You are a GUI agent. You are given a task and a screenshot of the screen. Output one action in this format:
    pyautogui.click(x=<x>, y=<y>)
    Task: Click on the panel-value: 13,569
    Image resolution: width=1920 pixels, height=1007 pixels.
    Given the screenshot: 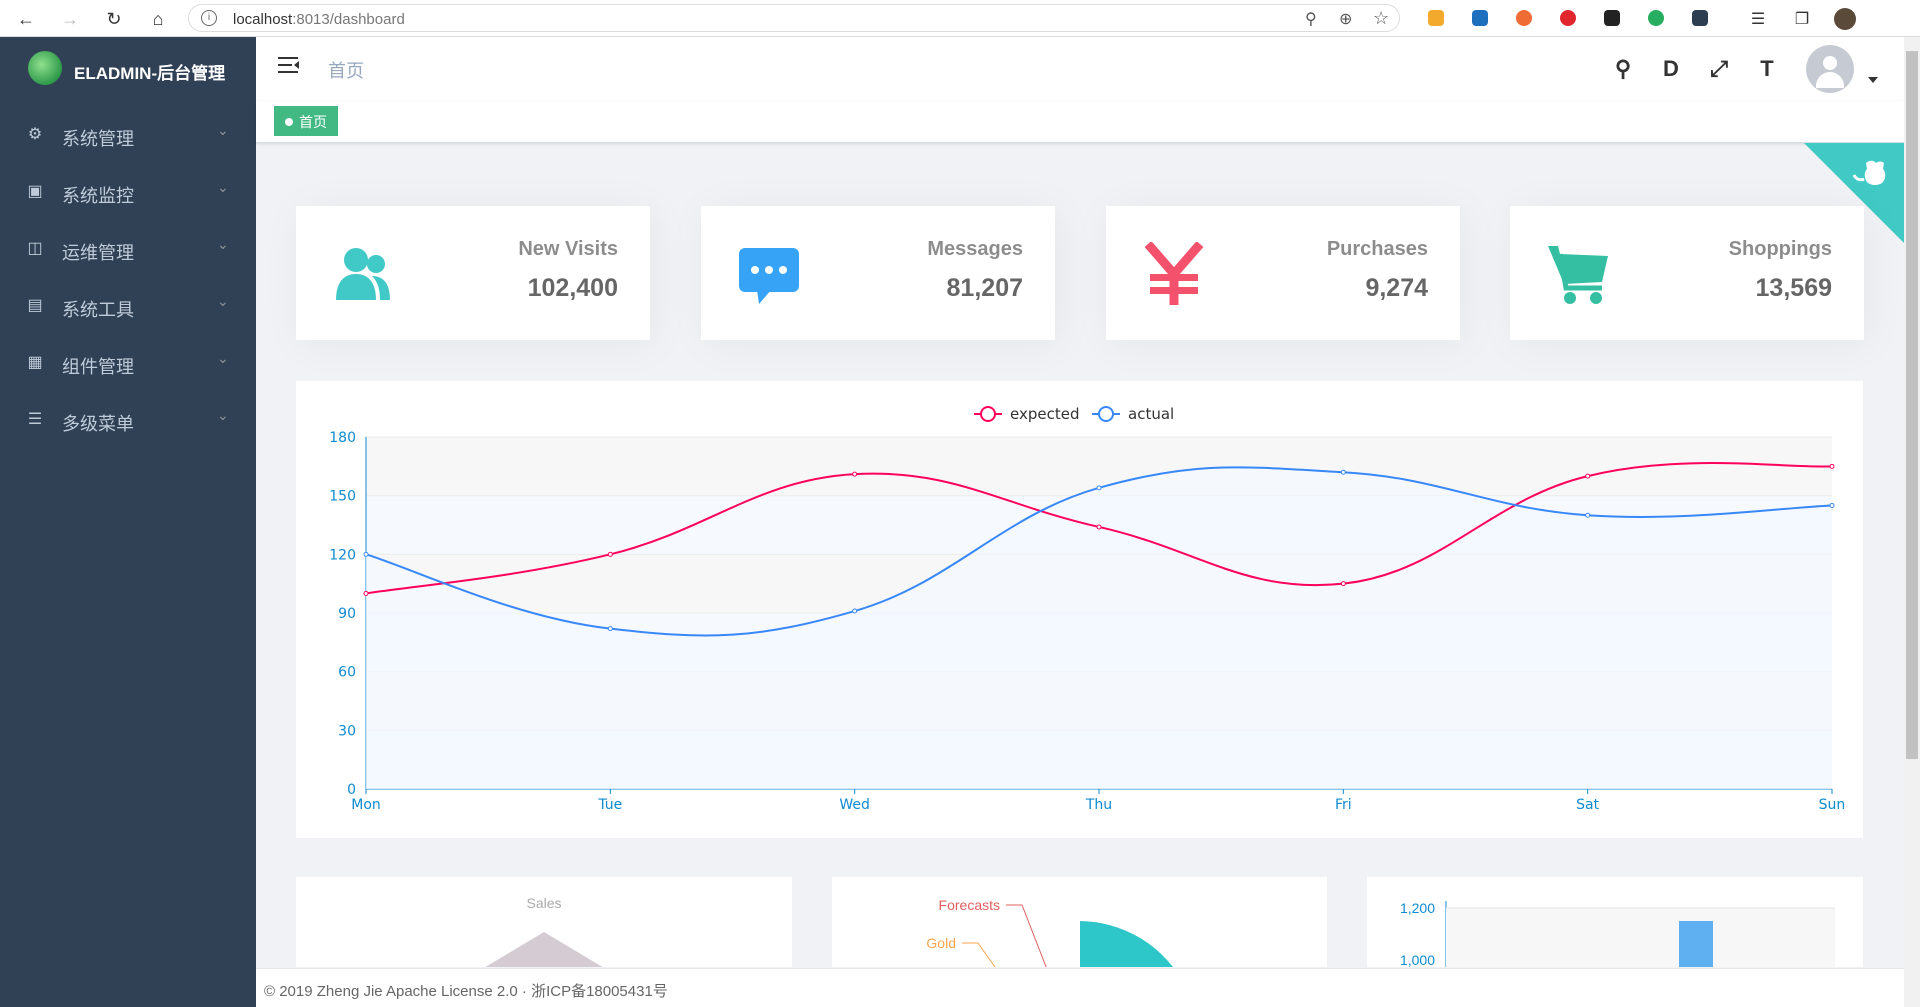 What is the action you would take?
    pyautogui.click(x=1793, y=288)
    